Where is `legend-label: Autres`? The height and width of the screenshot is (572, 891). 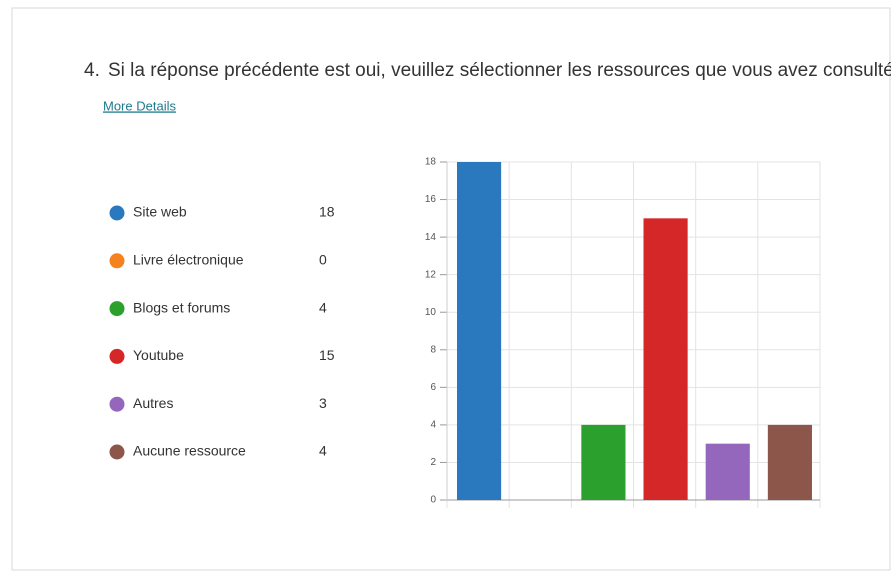
legend-label: Autres is located at coordinates (153, 403).